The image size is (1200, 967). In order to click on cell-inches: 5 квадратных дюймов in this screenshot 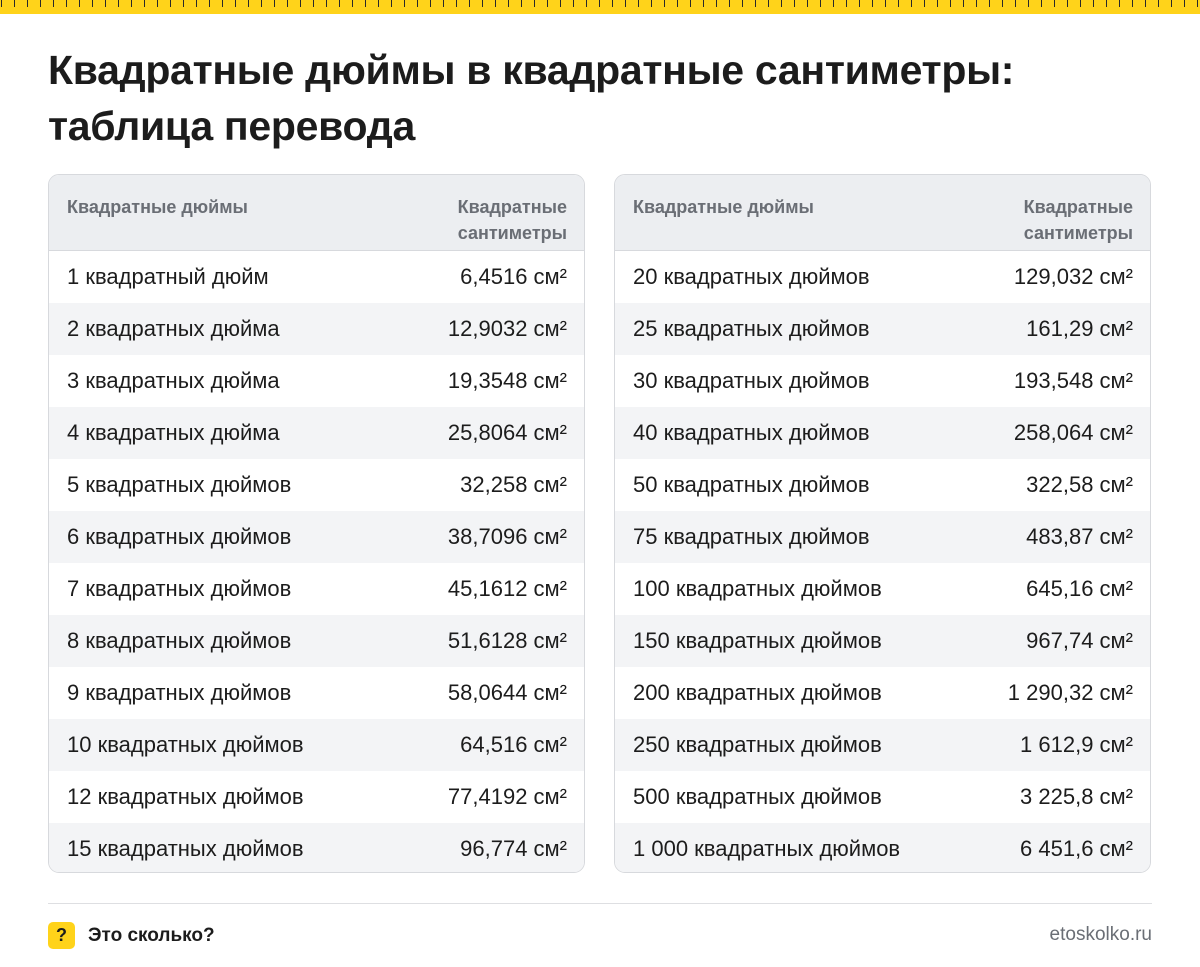, I will do `click(179, 484)`.